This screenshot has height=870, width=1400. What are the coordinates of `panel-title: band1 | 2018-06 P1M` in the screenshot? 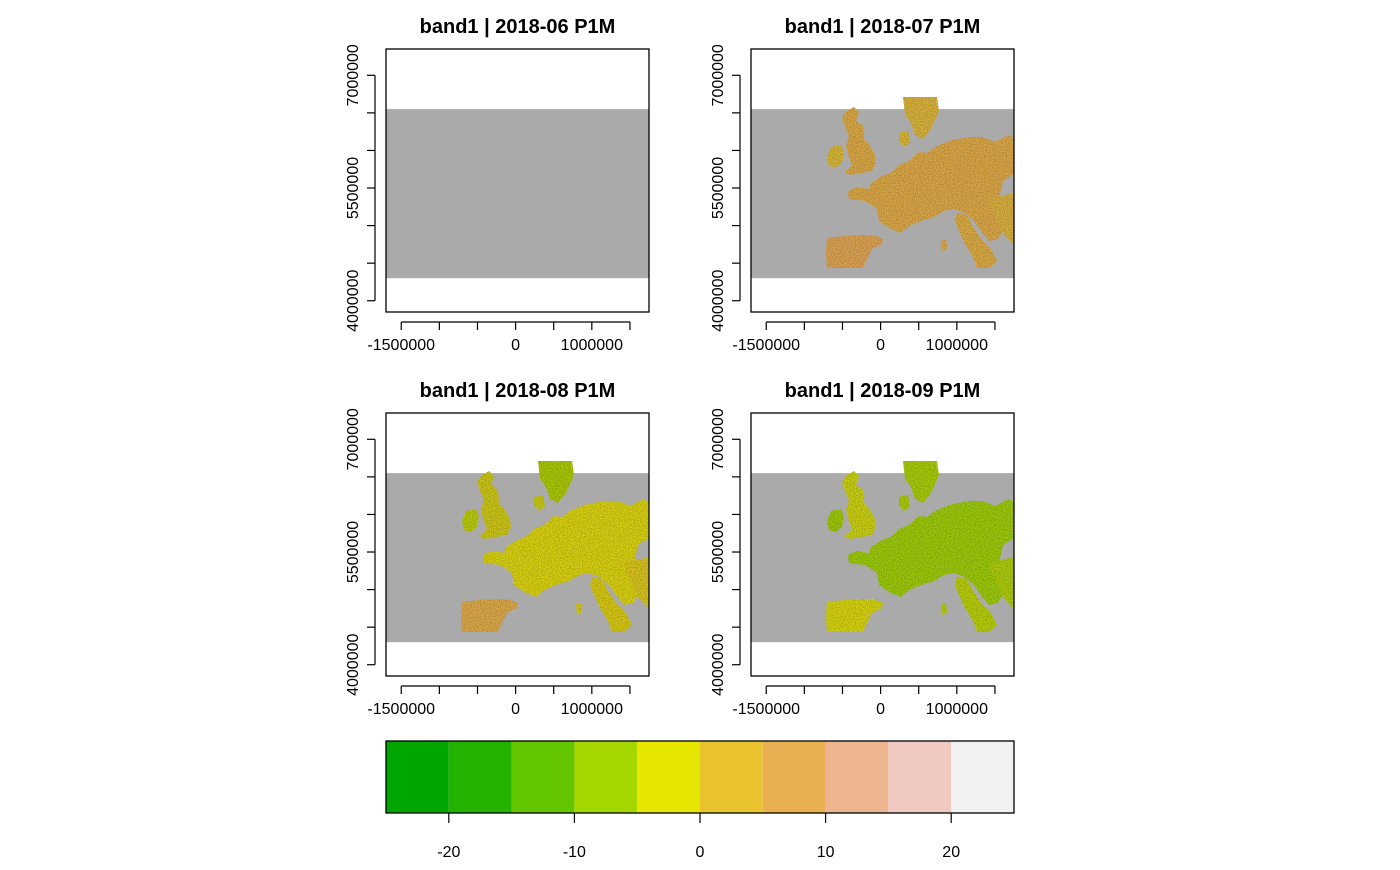 It's located at (518, 27).